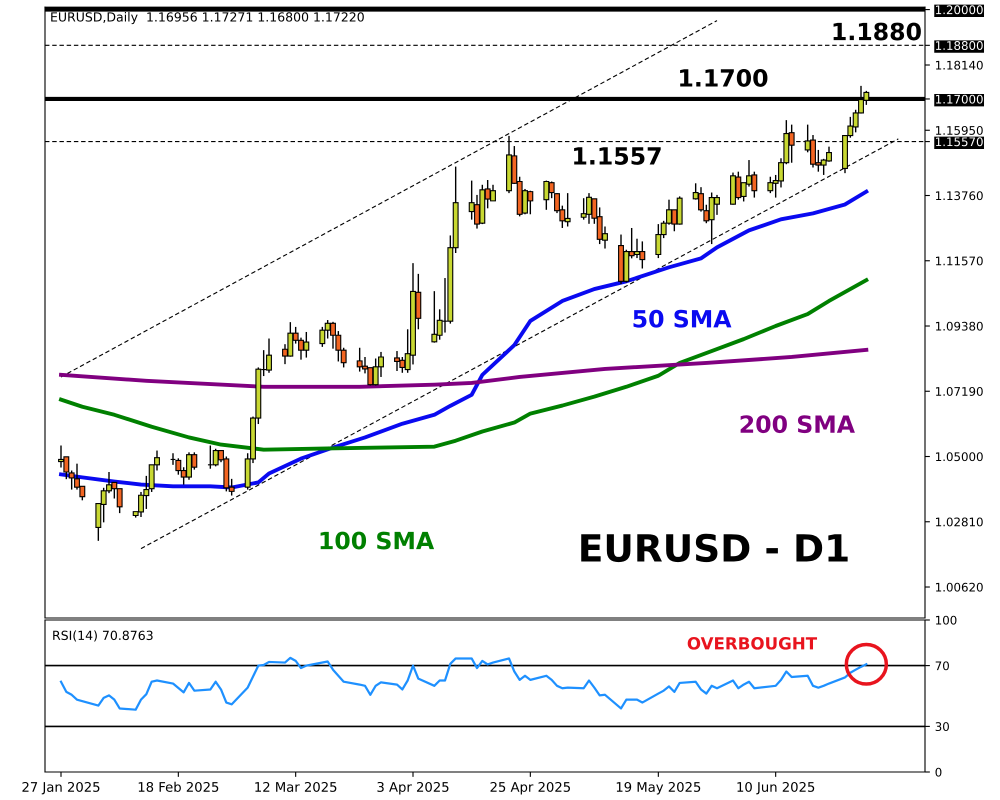 The image size is (1000, 800). Describe the element at coordinates (959, 141) in the screenshot. I see `y-tick-label: 1.15570` at that location.